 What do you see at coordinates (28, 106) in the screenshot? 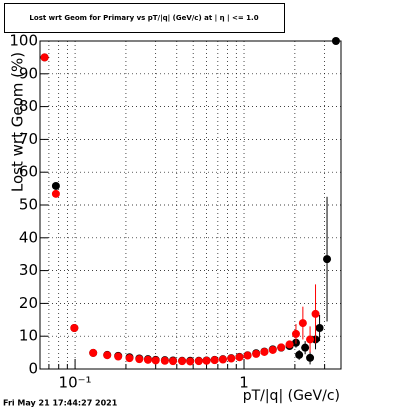
I see `y-tick-label: 80` at bounding box center [28, 106].